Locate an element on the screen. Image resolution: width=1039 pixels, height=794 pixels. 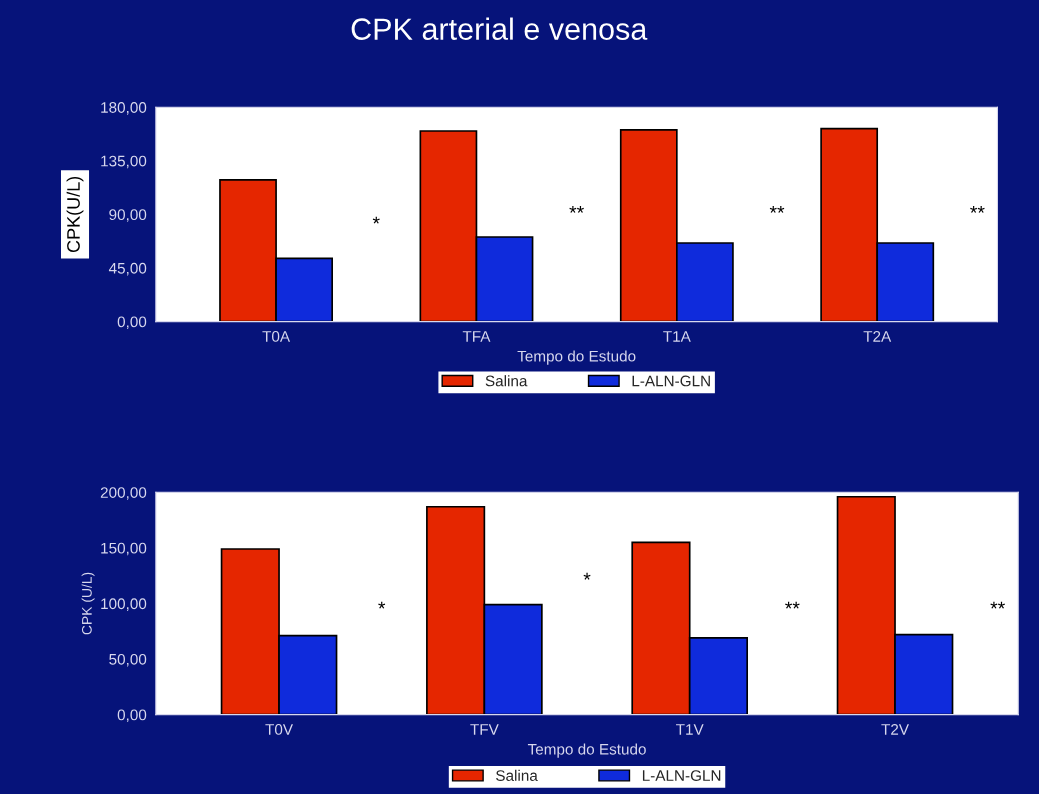
x-tick-label: T0A is located at coordinates (276, 336).